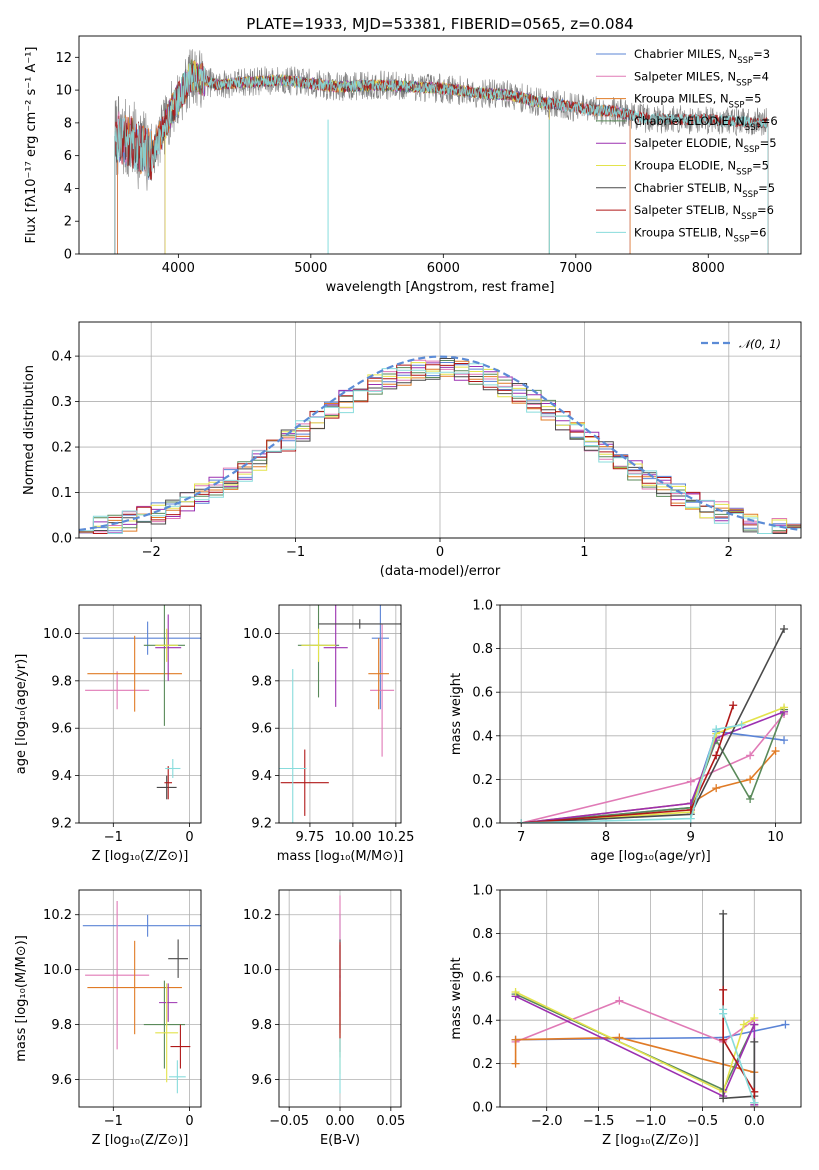 This screenshot has height=1170, width=819. Describe the element at coordinates (689, 143) in the screenshot. I see `legend-label: Salpeter ELODIE, N` at that location.